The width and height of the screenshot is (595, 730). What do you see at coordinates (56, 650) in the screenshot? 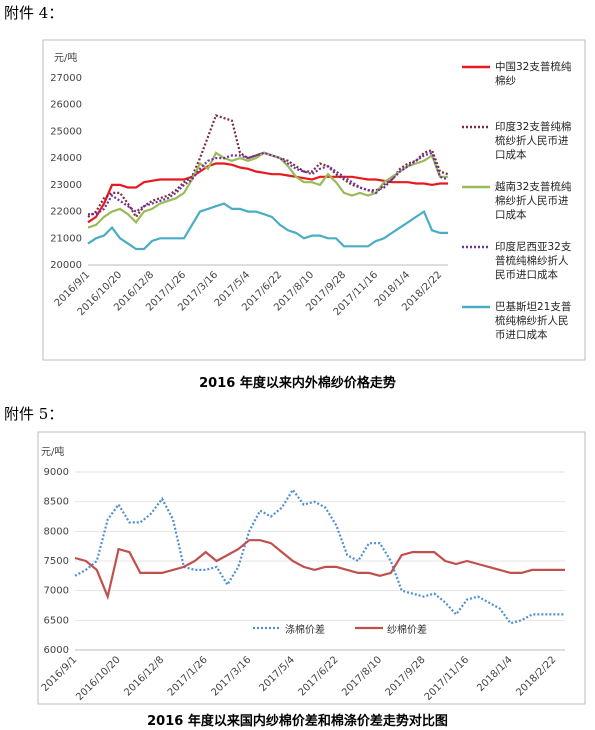
I see `y-tick-label: 6000` at bounding box center [56, 650].